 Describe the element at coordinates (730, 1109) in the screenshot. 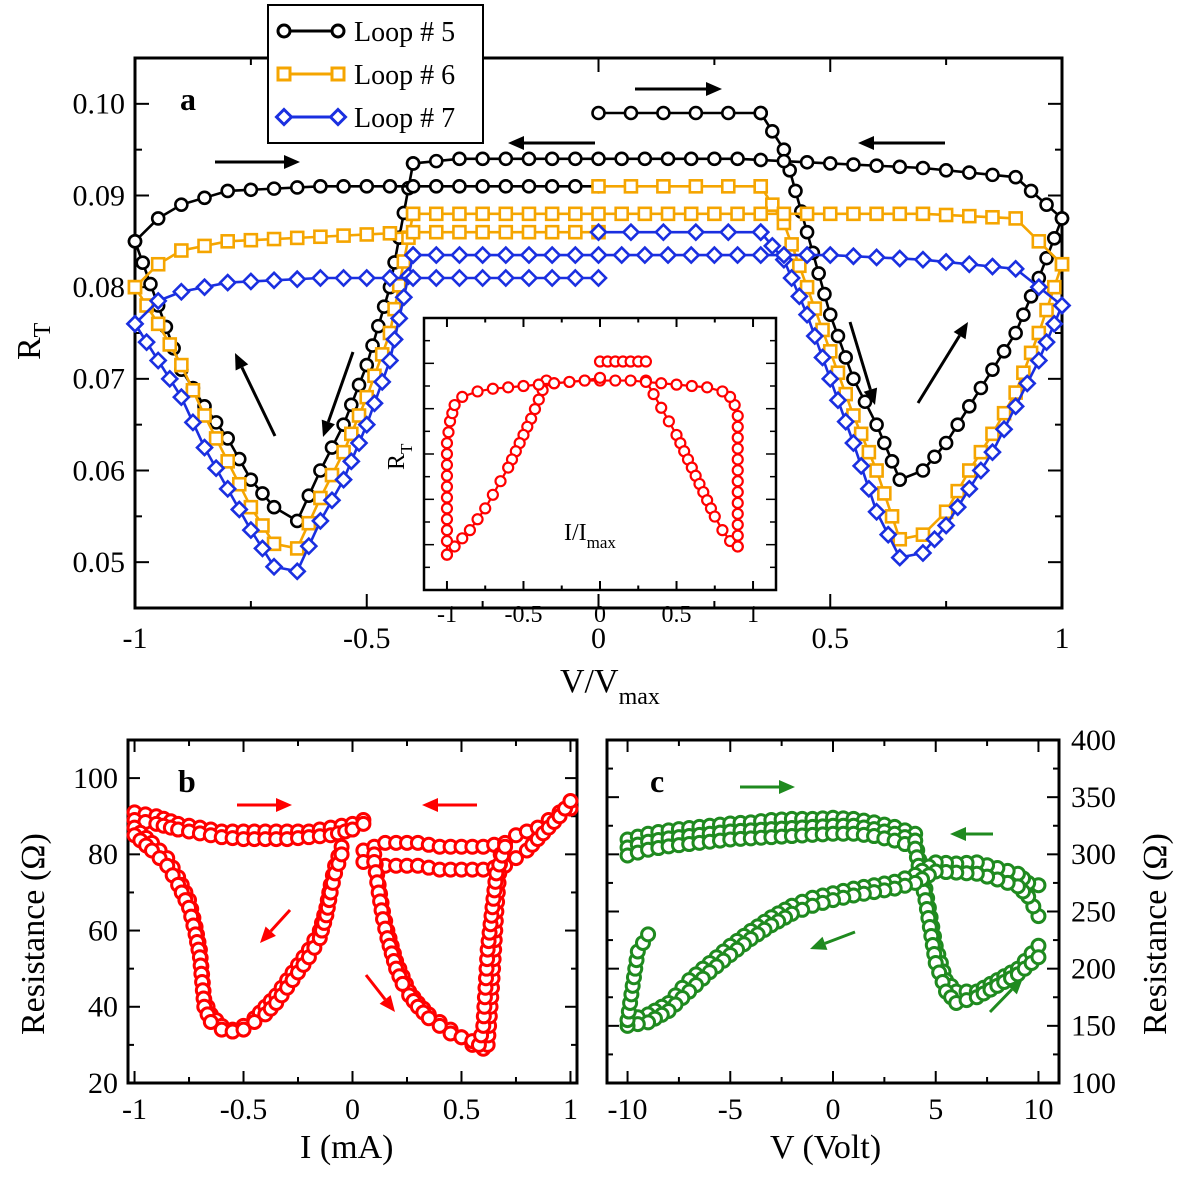

I see `x-tick-label: -5` at that location.